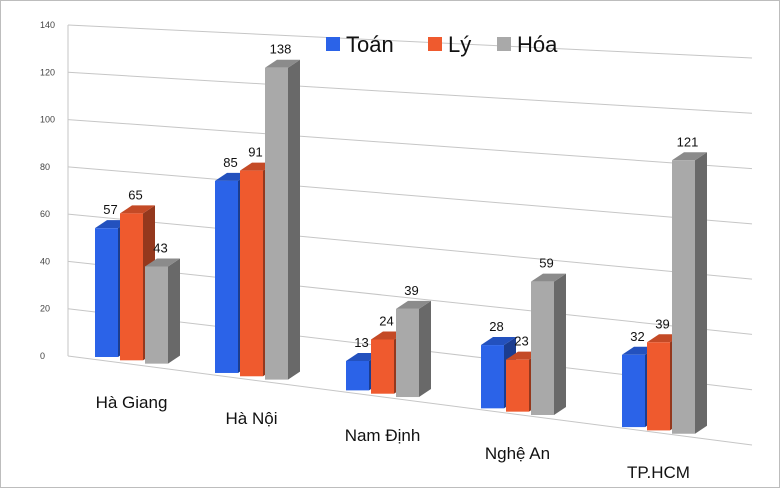  I want to click on y-tick-label-100: 100, so click(47, 120).